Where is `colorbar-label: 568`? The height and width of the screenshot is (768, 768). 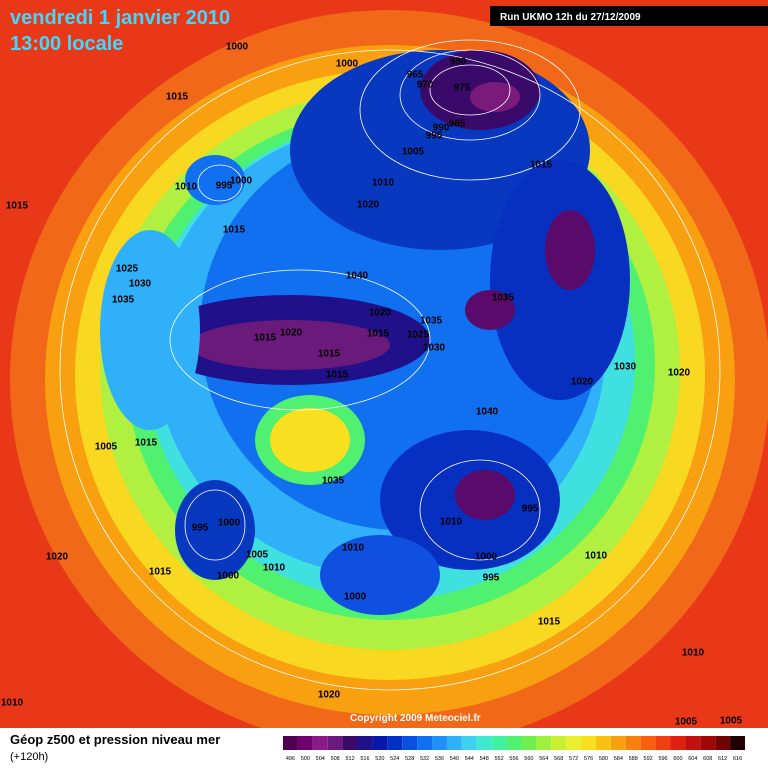
colorbar-label: 568 is located at coordinates (558, 759).